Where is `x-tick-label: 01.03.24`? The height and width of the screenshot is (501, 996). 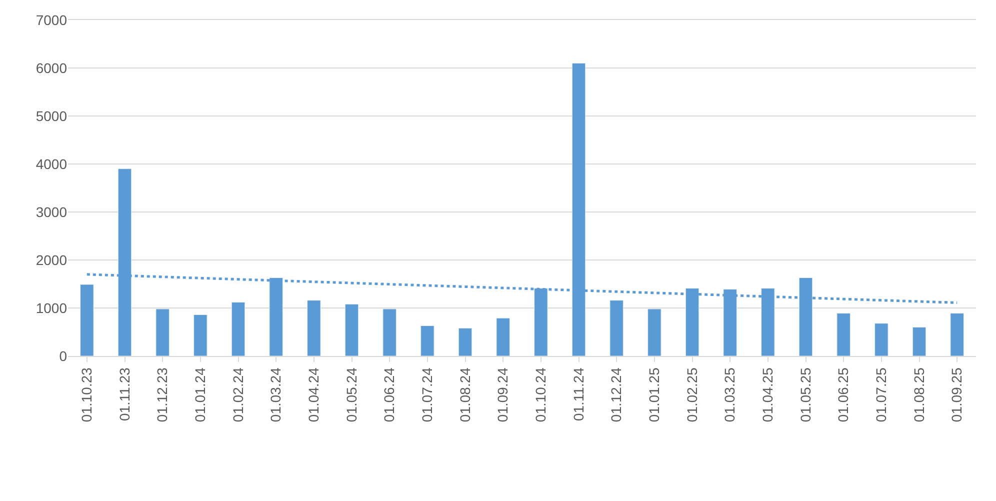
x-tick-label: 01.03.24 is located at coordinates (276, 394).